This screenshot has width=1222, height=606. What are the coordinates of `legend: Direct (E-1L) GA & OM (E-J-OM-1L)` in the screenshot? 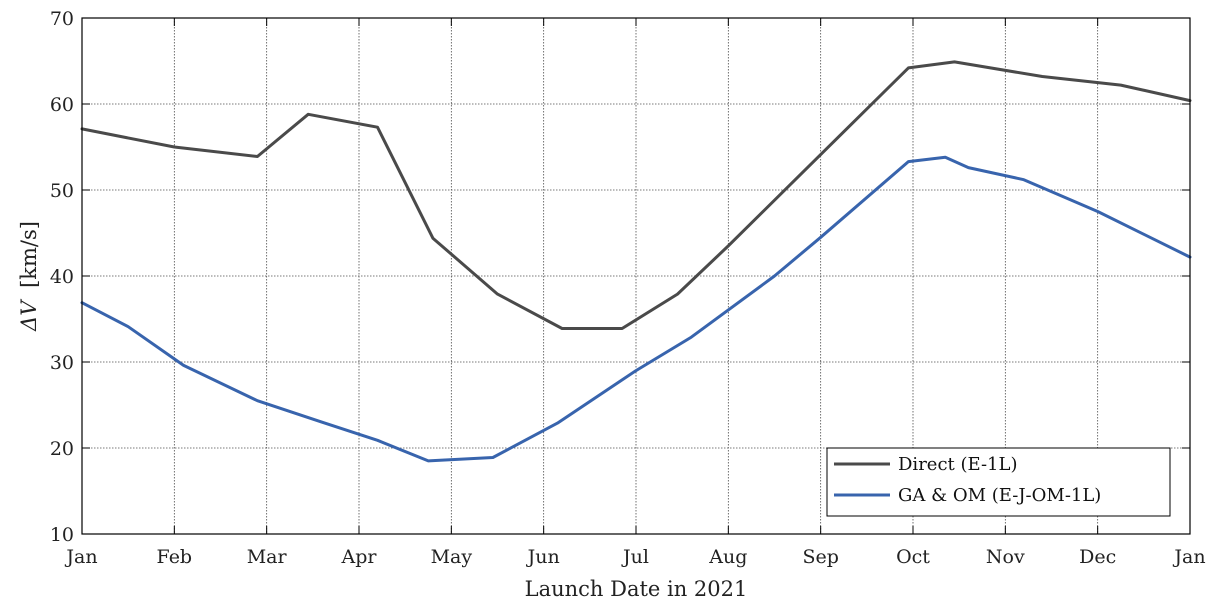 It's located at (998, 482).